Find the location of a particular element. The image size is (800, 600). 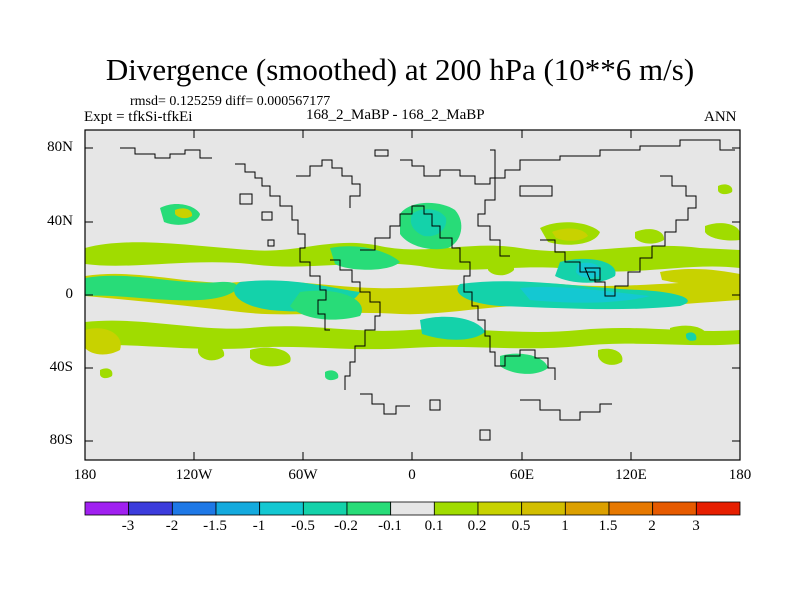

lon-label-180e: 180 is located at coordinates (740, 475).